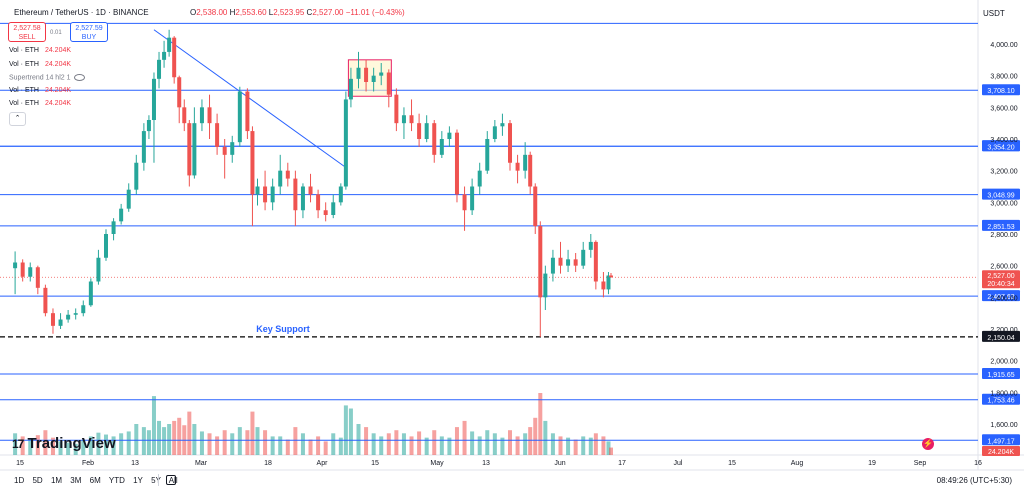  What do you see at coordinates (19, 480) in the screenshot?
I see `range-1d: 1D` at bounding box center [19, 480].